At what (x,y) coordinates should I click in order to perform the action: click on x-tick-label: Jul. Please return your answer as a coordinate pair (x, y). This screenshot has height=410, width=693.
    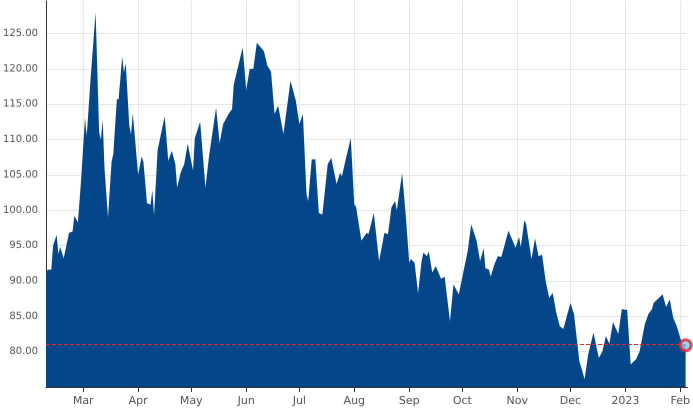
    Looking at the image, I should click on (299, 400).